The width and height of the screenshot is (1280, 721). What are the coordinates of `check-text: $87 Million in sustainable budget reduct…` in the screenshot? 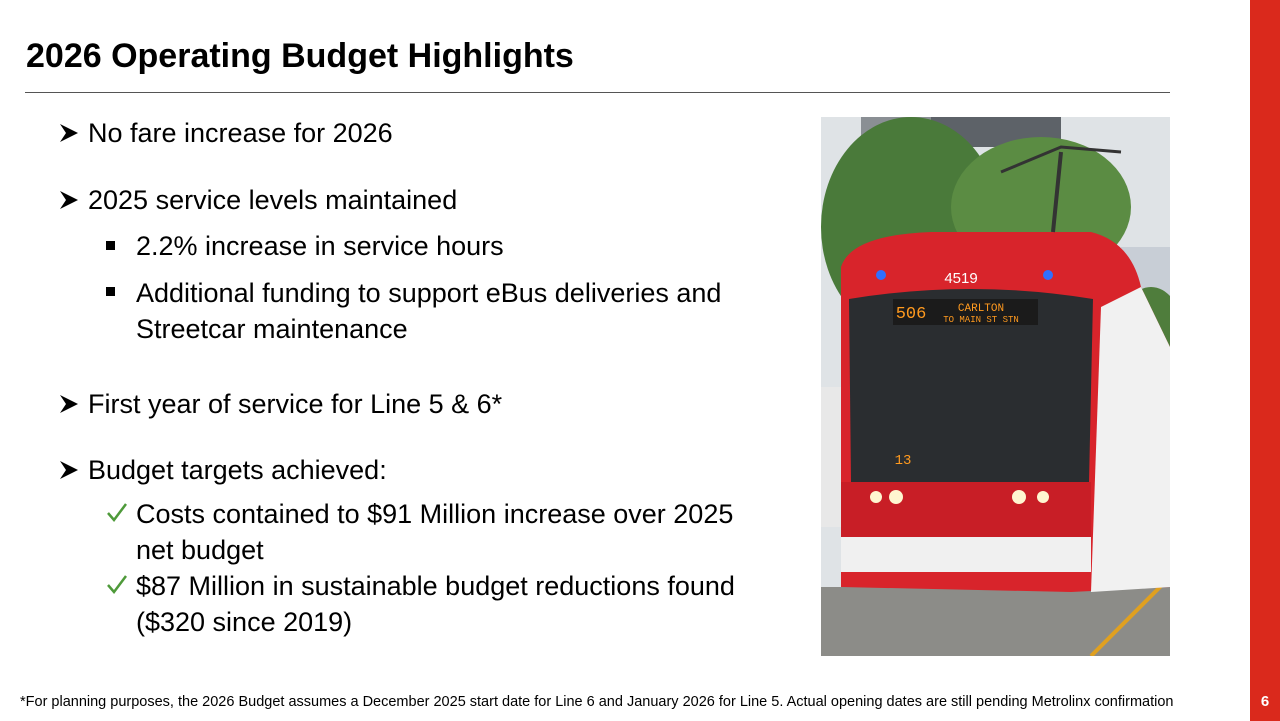 It's located at (435, 604).